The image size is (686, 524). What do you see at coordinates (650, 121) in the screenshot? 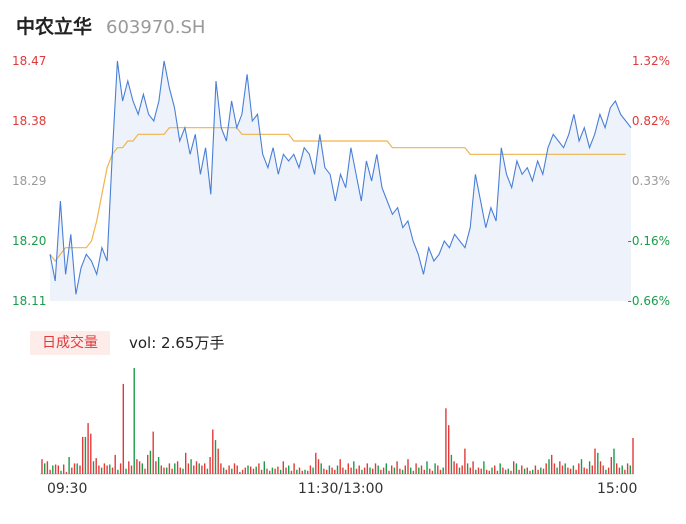
I see `percent-tick-label: 0.82%` at bounding box center [650, 121].